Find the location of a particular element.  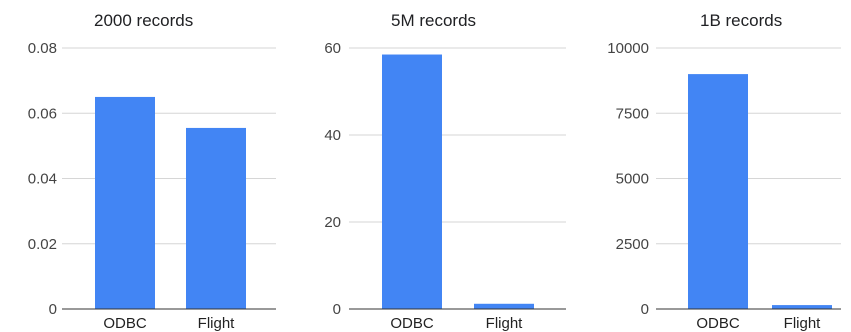

y-tick-label: 10000 is located at coordinates (628, 48).